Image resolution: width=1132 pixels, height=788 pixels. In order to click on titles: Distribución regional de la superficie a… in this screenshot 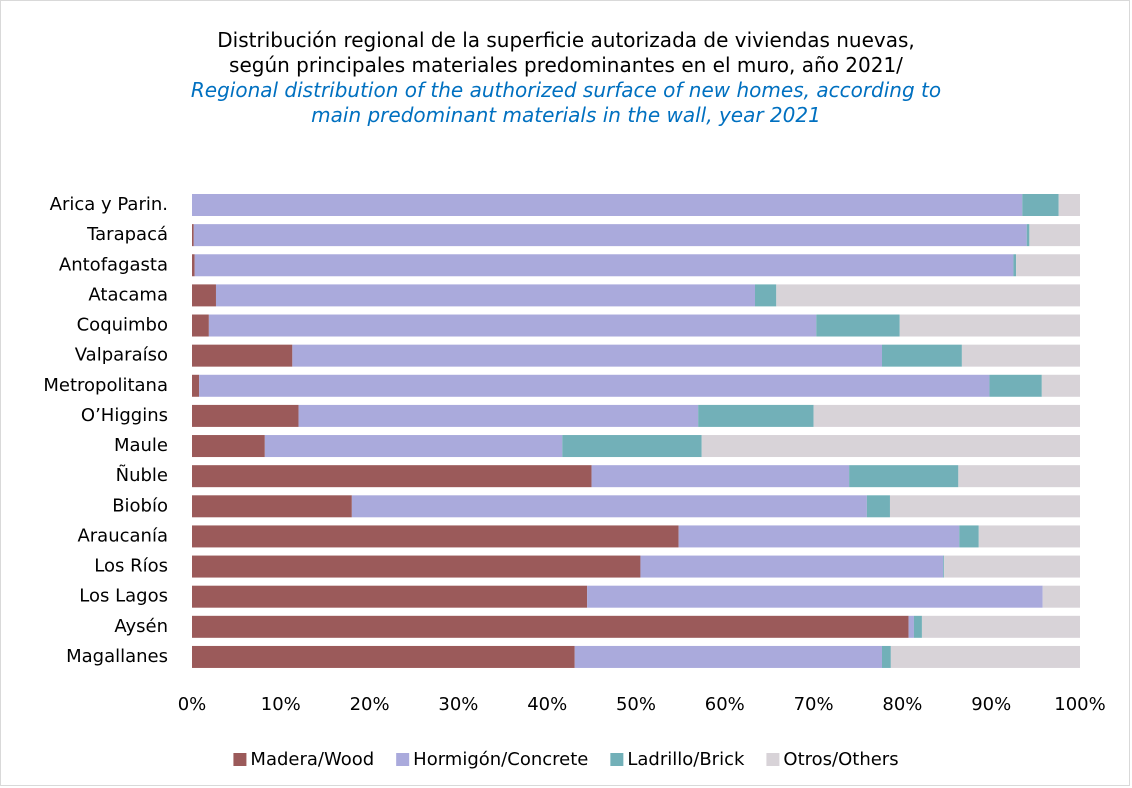, I will do `click(566, 78)`.